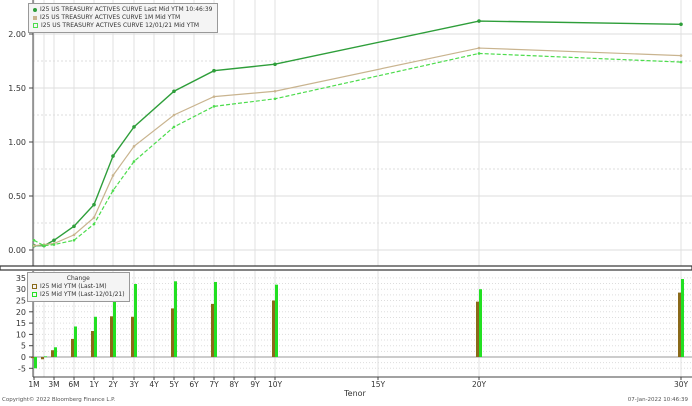 The image size is (692, 406). What do you see at coordinates (17, 142) in the screenshot?
I see `y-tick-label: 1.00` at bounding box center [17, 142].